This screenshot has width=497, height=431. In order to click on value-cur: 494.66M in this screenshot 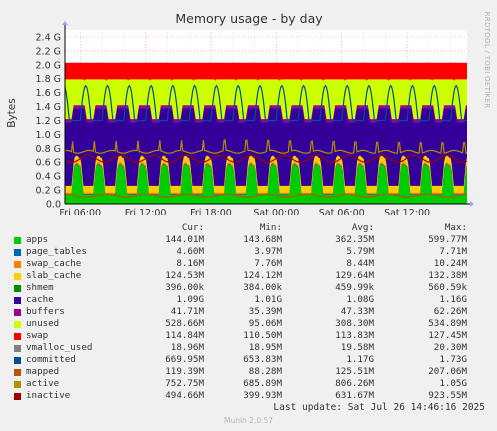, I will do `click(184, 395)`.